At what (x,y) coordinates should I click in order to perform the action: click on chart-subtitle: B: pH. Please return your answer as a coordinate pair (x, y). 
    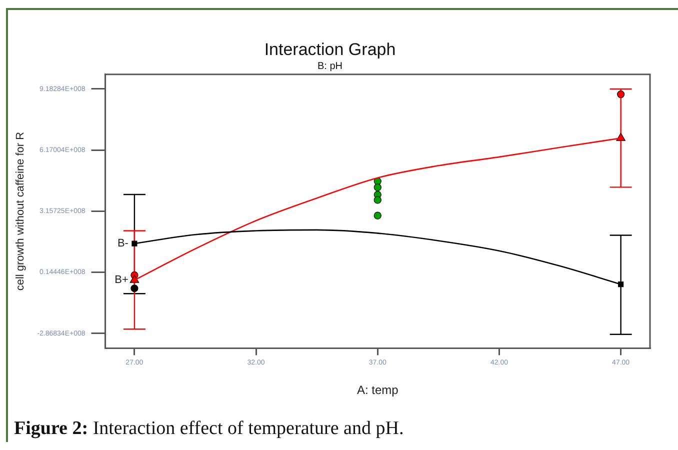
    Looking at the image, I should click on (330, 66).